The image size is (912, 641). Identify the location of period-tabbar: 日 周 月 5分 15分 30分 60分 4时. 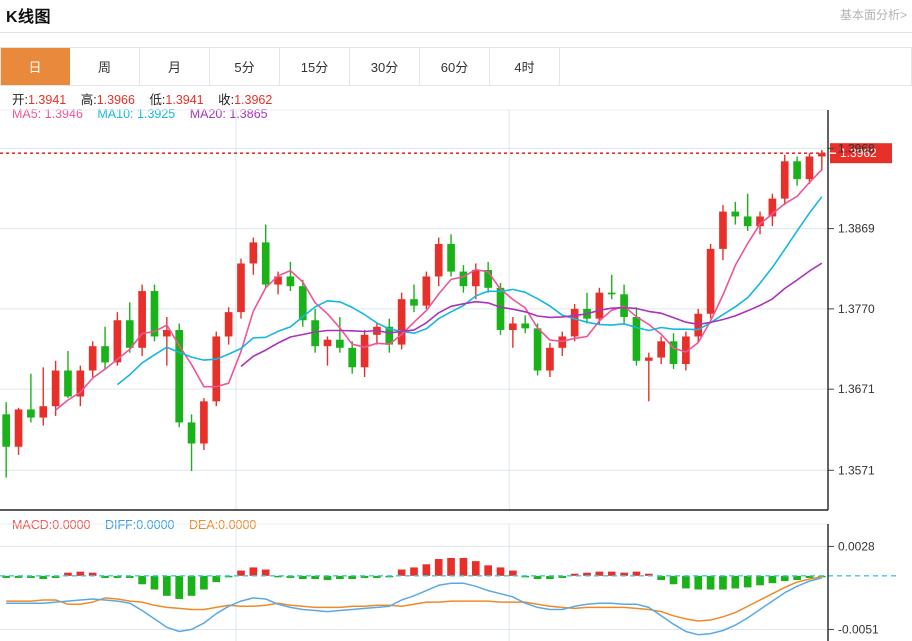
(456, 66).